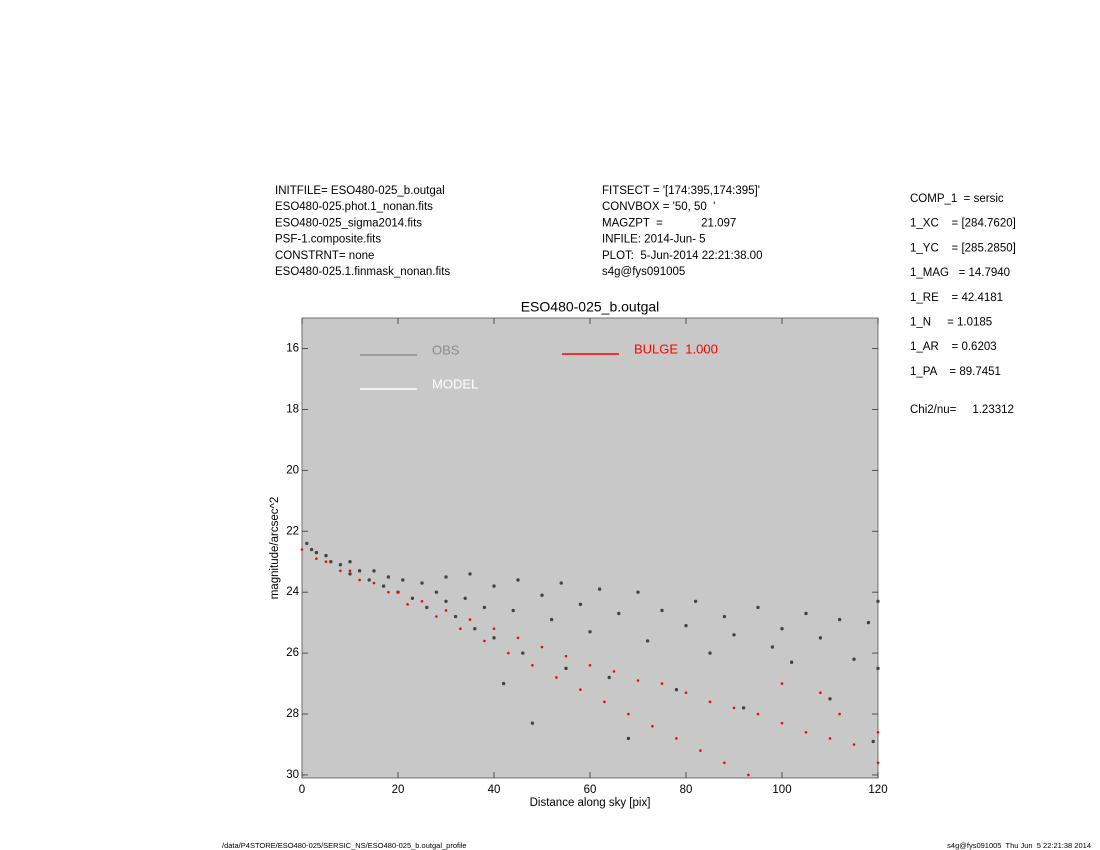 Image resolution: width=1100 pixels, height=850 pixels. What do you see at coordinates (951, 323) in the screenshot?
I see `fit-parameter: 1_N = 1.0185` at bounding box center [951, 323].